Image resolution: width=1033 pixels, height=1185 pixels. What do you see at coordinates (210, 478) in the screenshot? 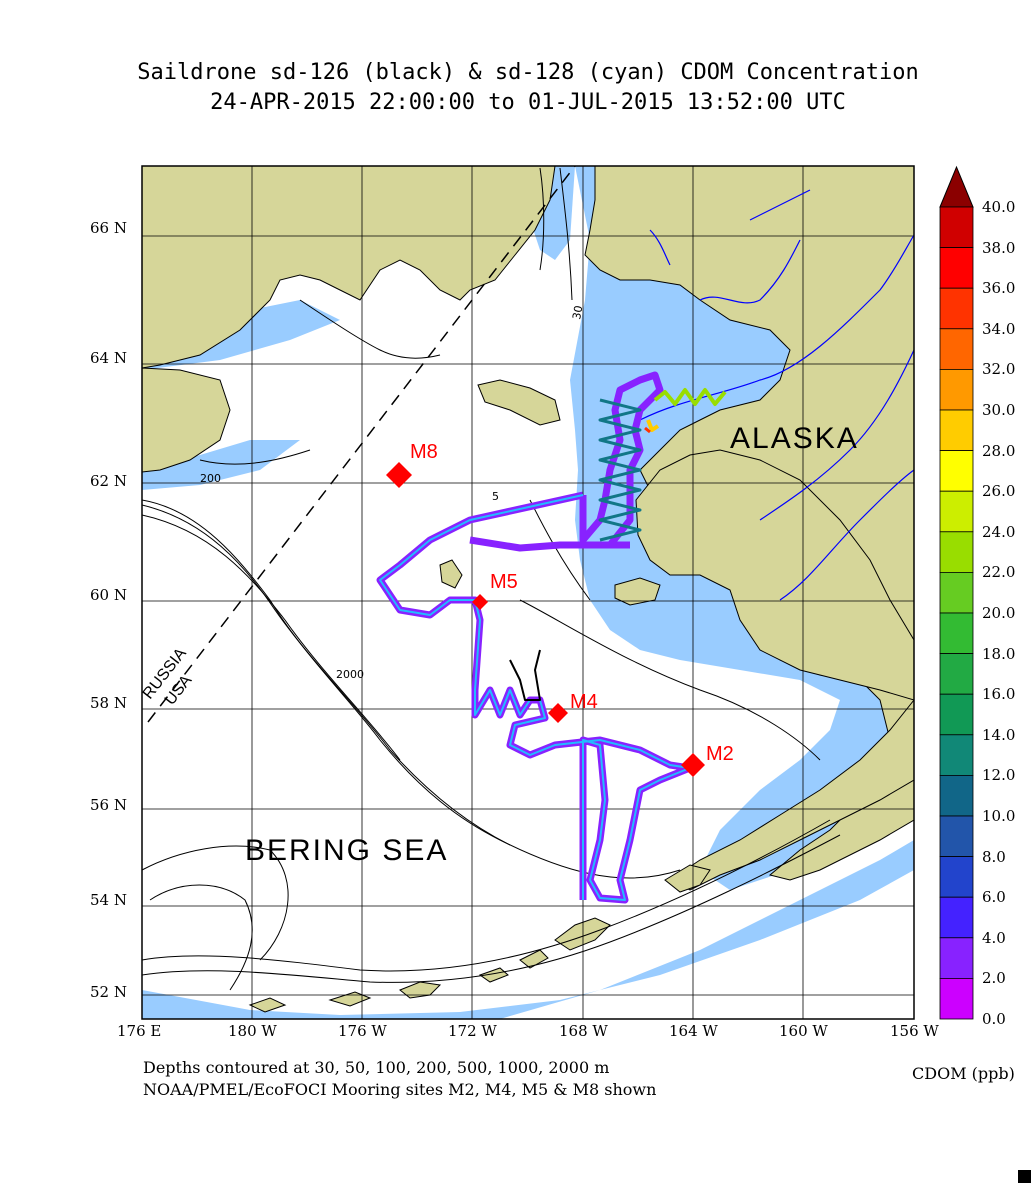
I see `contour-label-200: 200` at bounding box center [210, 478].